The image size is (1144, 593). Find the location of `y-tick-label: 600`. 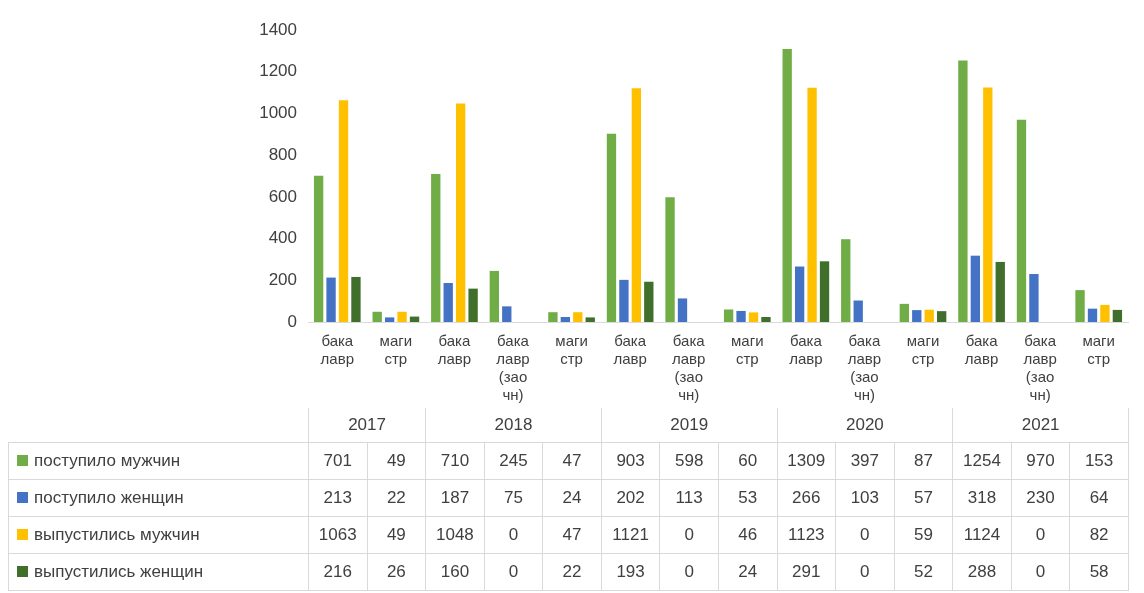

y-tick-label: 600 is located at coordinates (282, 196).